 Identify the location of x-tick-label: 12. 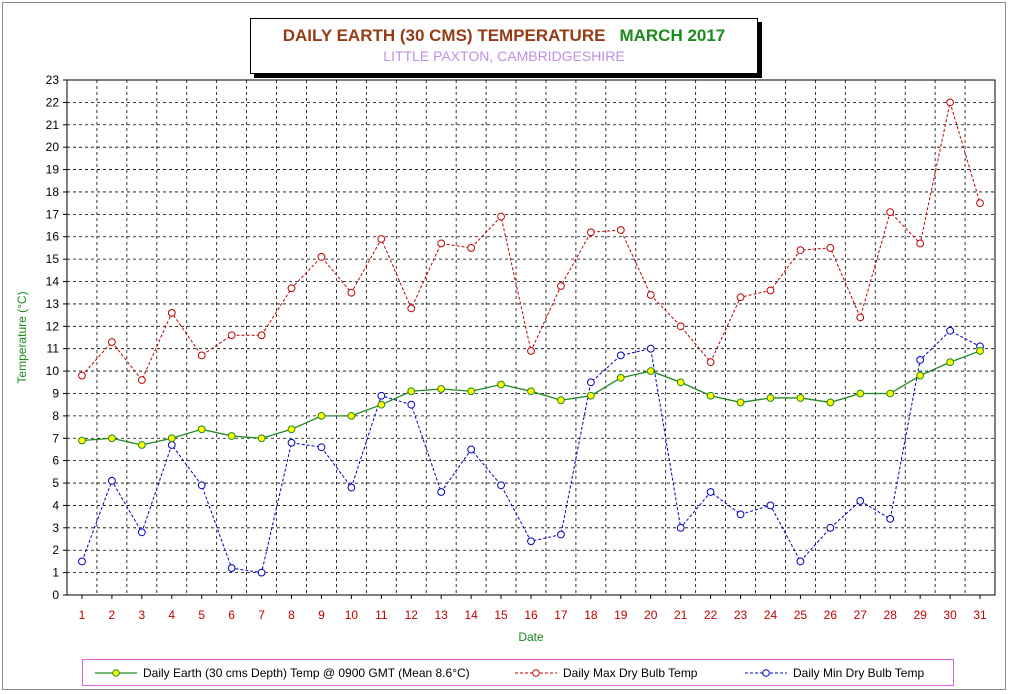
(412, 615).